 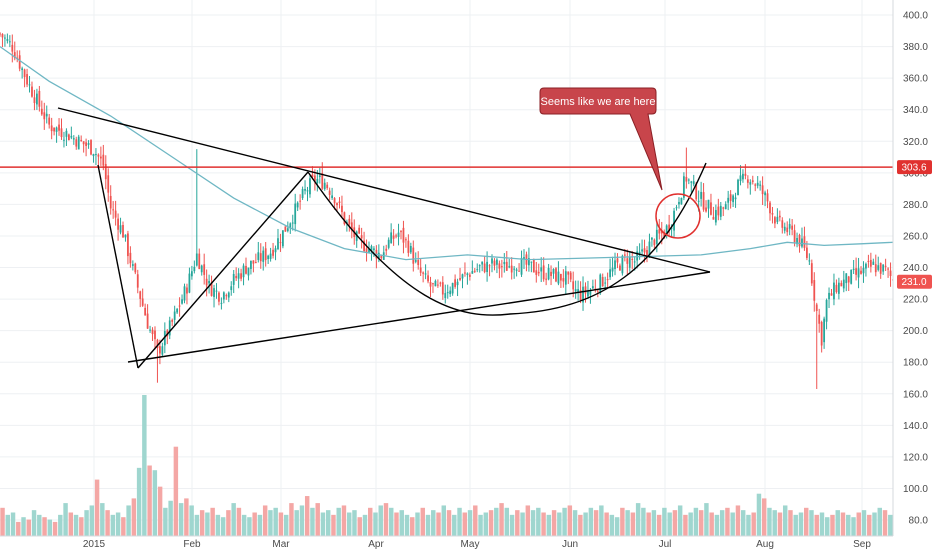 I want to click on annotation-callout: Seems like we are here, so click(x=601, y=139).